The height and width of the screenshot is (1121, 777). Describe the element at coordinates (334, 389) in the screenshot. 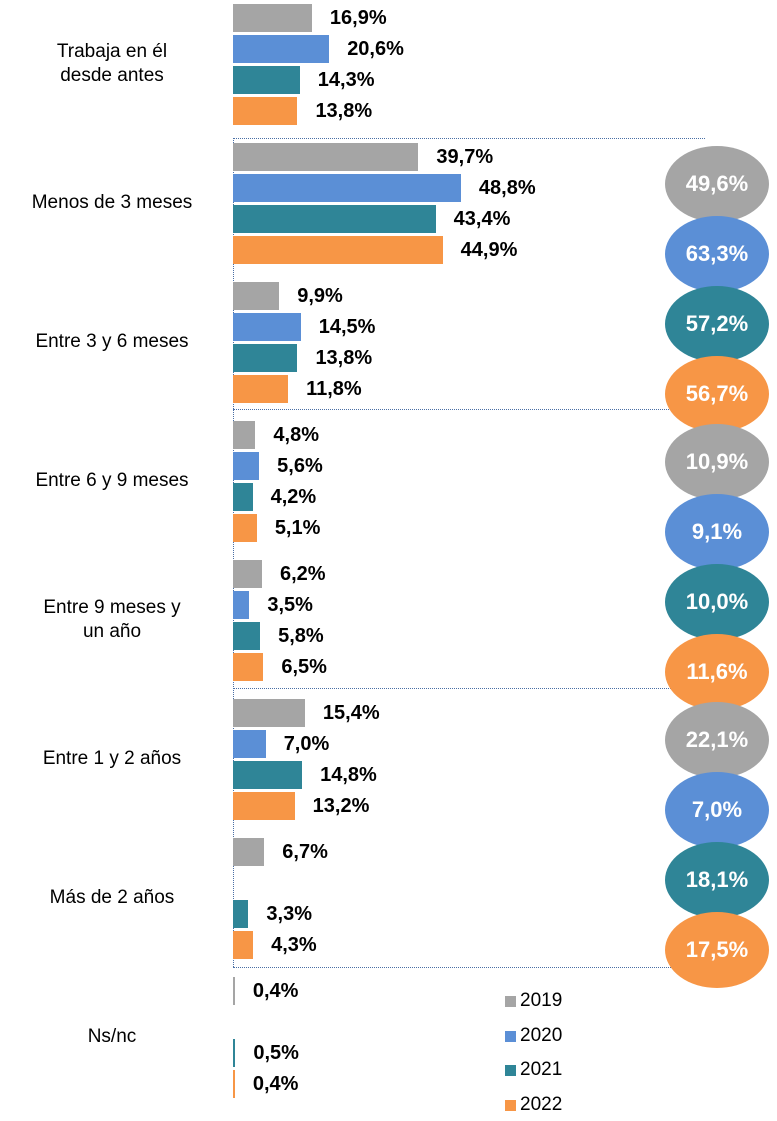

I see `value-label: 11,8%` at that location.